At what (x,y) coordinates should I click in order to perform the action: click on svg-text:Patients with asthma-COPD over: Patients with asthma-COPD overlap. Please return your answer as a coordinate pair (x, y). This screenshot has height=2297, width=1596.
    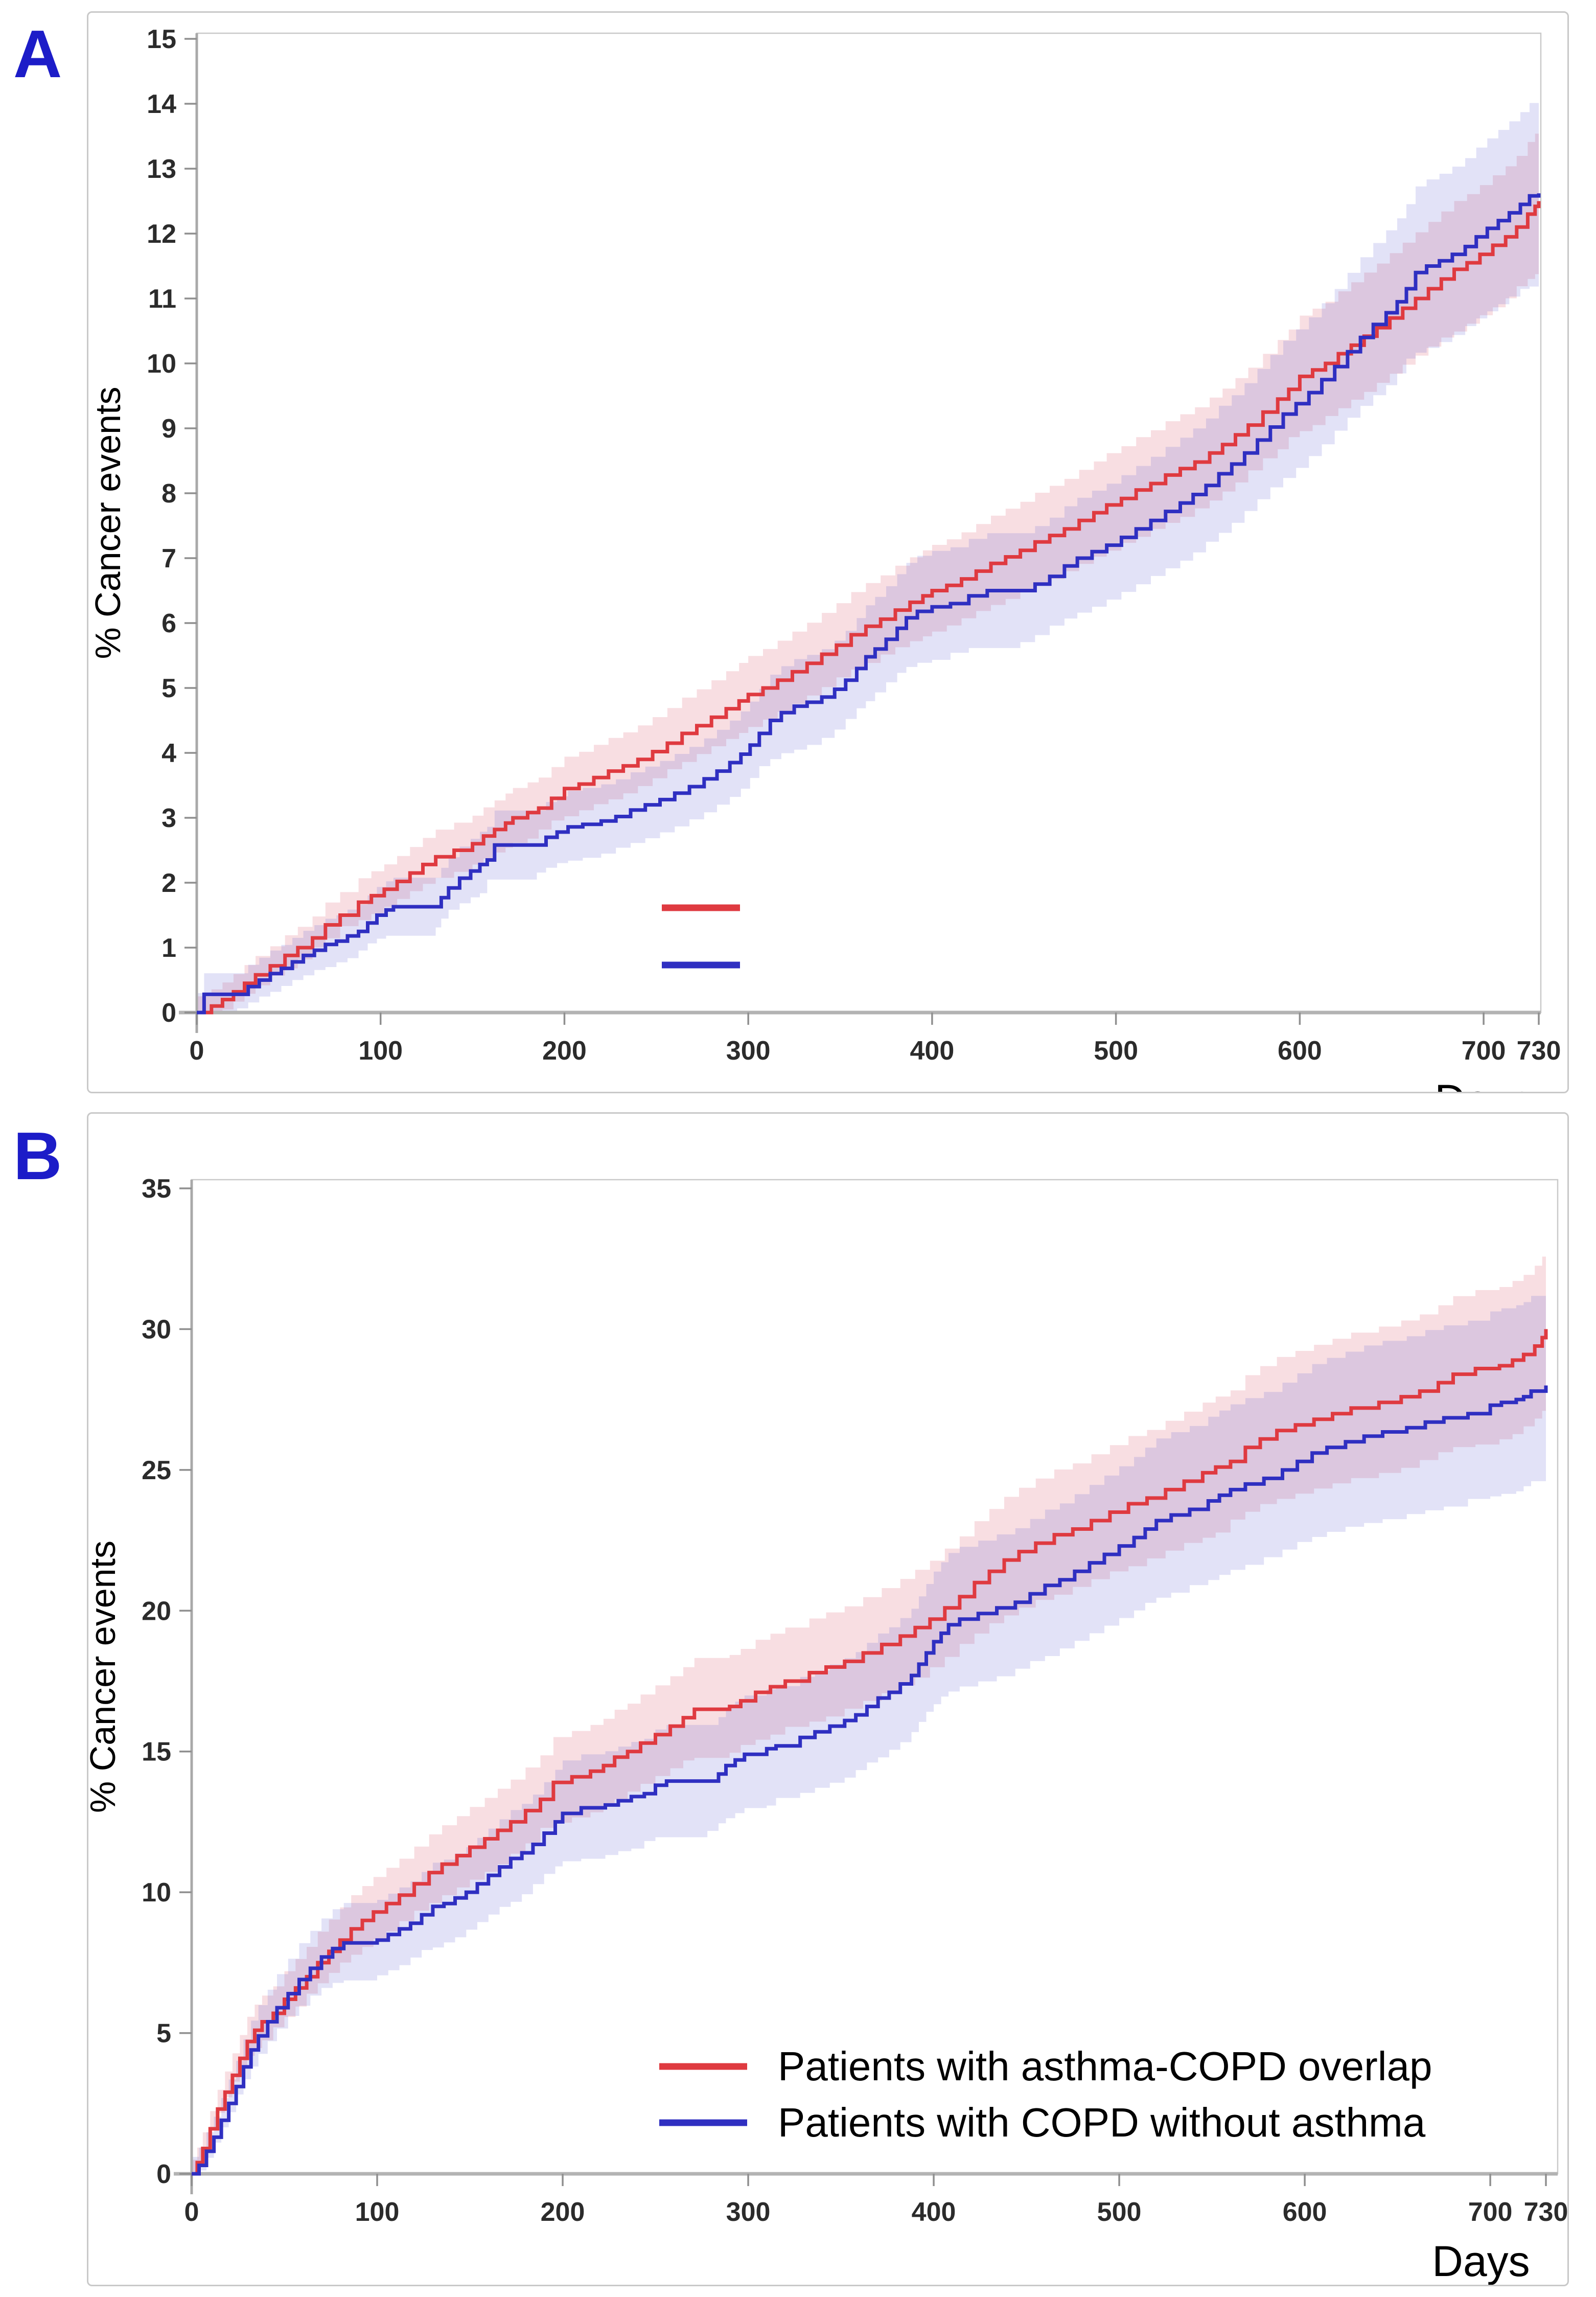
    Looking at the image, I should click on (1105, 2066).